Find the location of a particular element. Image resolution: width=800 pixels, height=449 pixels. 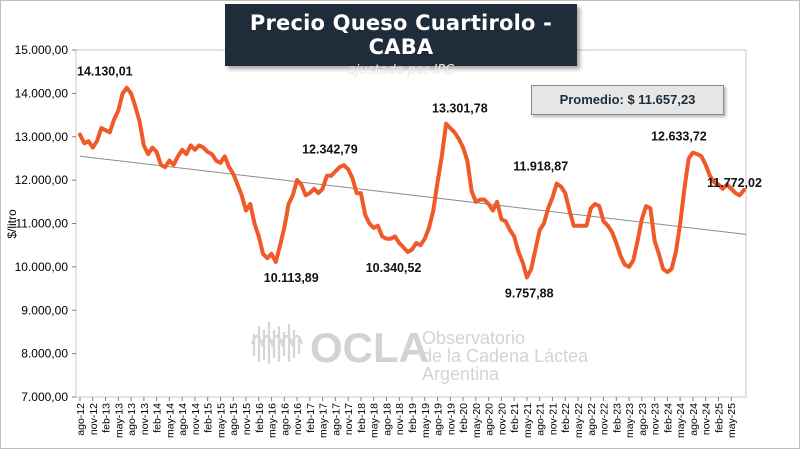

ocla-wave-icon is located at coordinates (277, 343).